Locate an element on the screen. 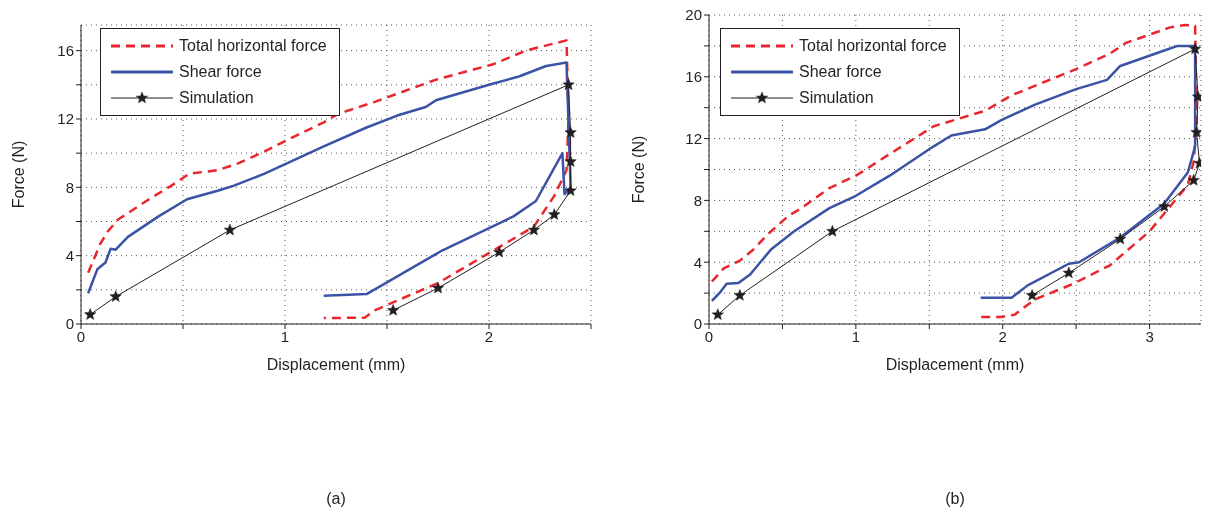 This screenshot has height=521, width=1212. text: (b) is located at coordinates (955, 499).